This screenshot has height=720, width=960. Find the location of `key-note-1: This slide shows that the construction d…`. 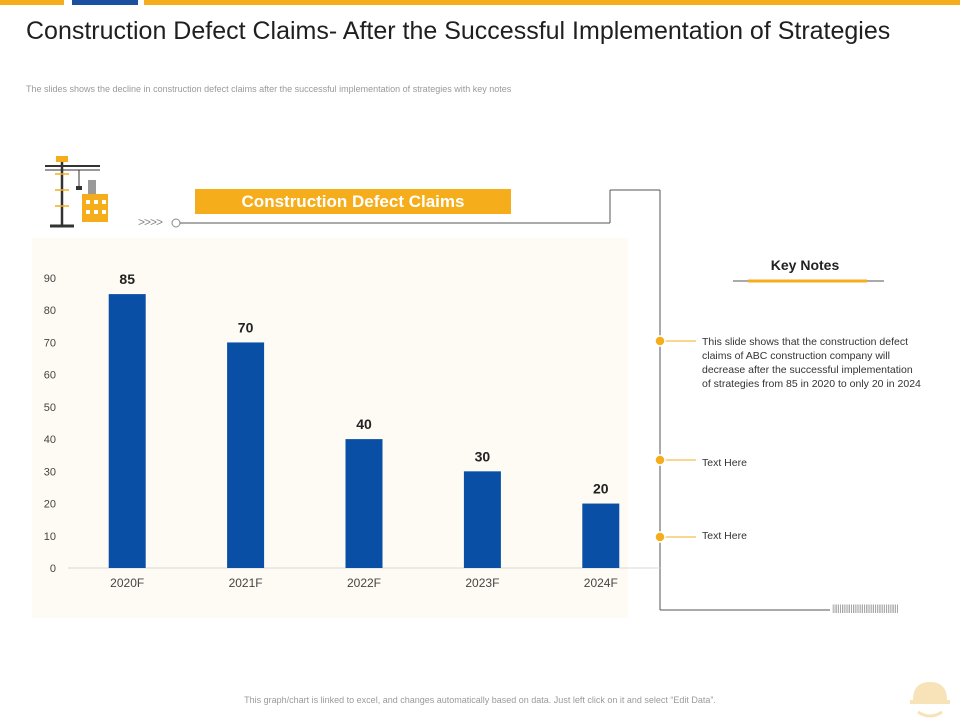

key-note-1: This slide shows that the construction d… is located at coordinates (811, 363).